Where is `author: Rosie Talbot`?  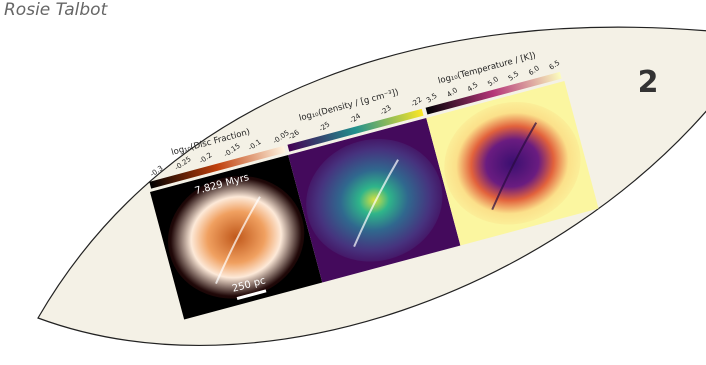 author: Rosie Talbot is located at coordinates (56, 10).